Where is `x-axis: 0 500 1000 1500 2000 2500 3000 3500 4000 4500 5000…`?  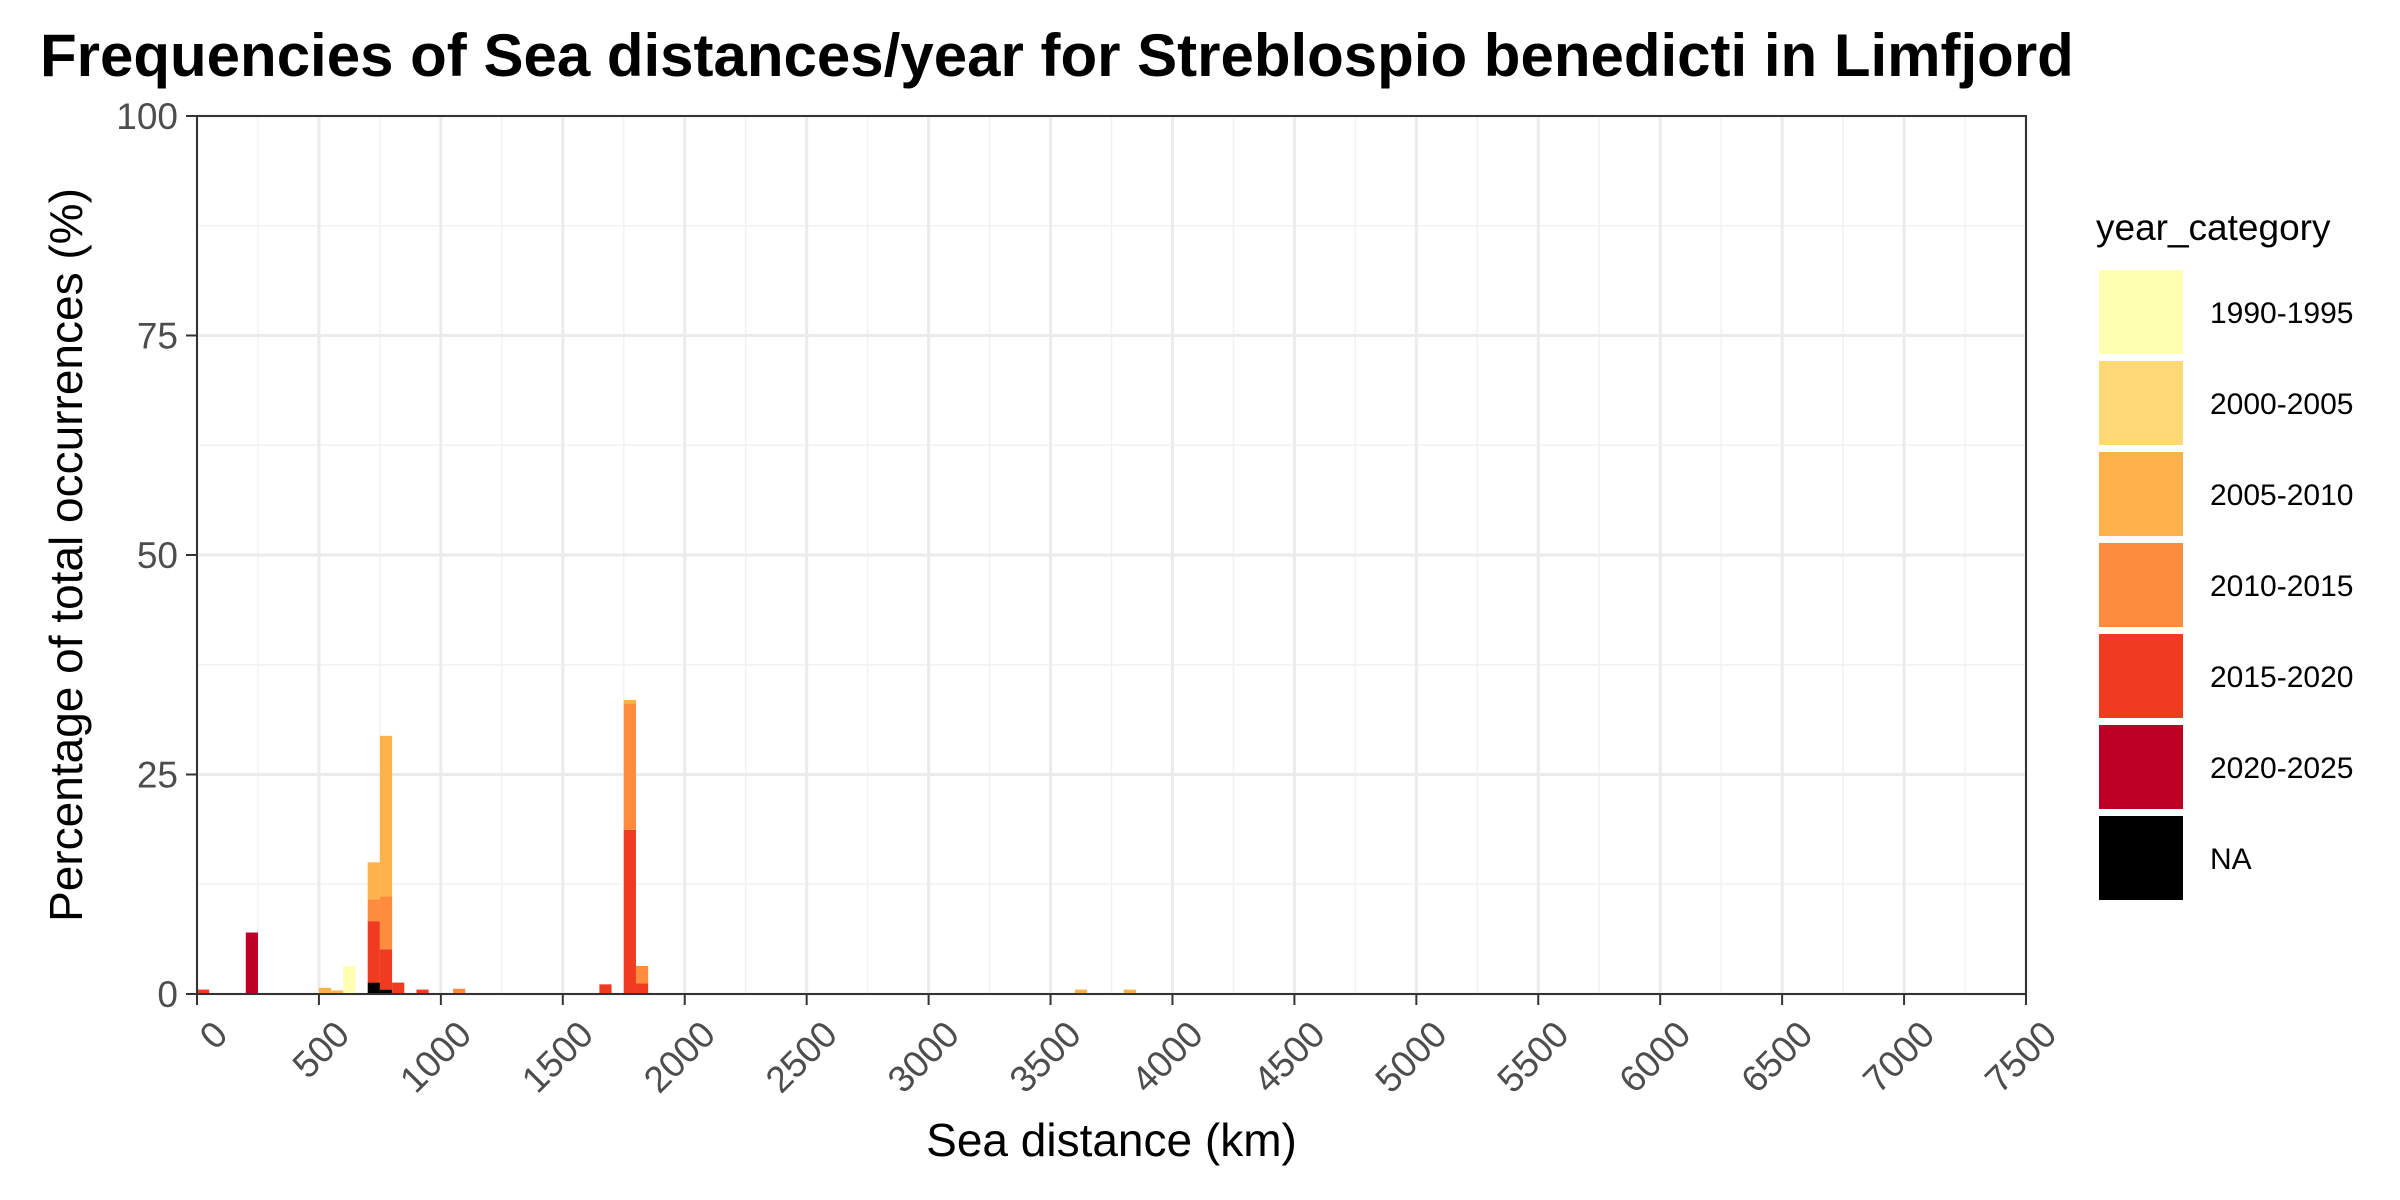
x-axis: 0 500 1000 1500 2000 2500 3000 3500 4000 4500 5000… is located at coordinates (1128, 1047).